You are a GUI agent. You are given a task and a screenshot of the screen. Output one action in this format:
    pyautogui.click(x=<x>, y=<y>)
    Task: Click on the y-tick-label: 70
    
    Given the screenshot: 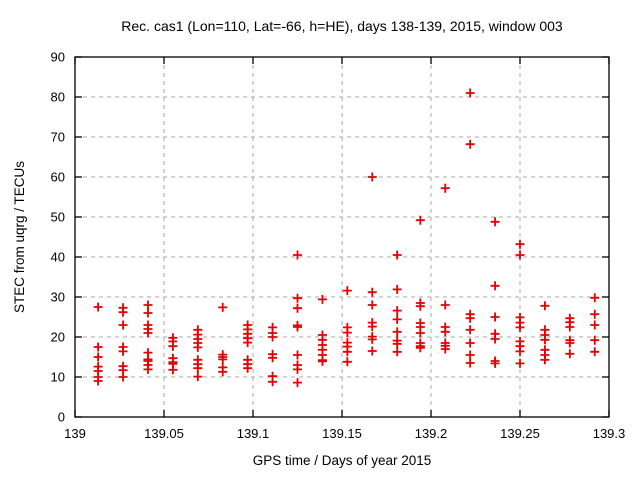 What is the action you would take?
    pyautogui.click(x=58, y=137)
    